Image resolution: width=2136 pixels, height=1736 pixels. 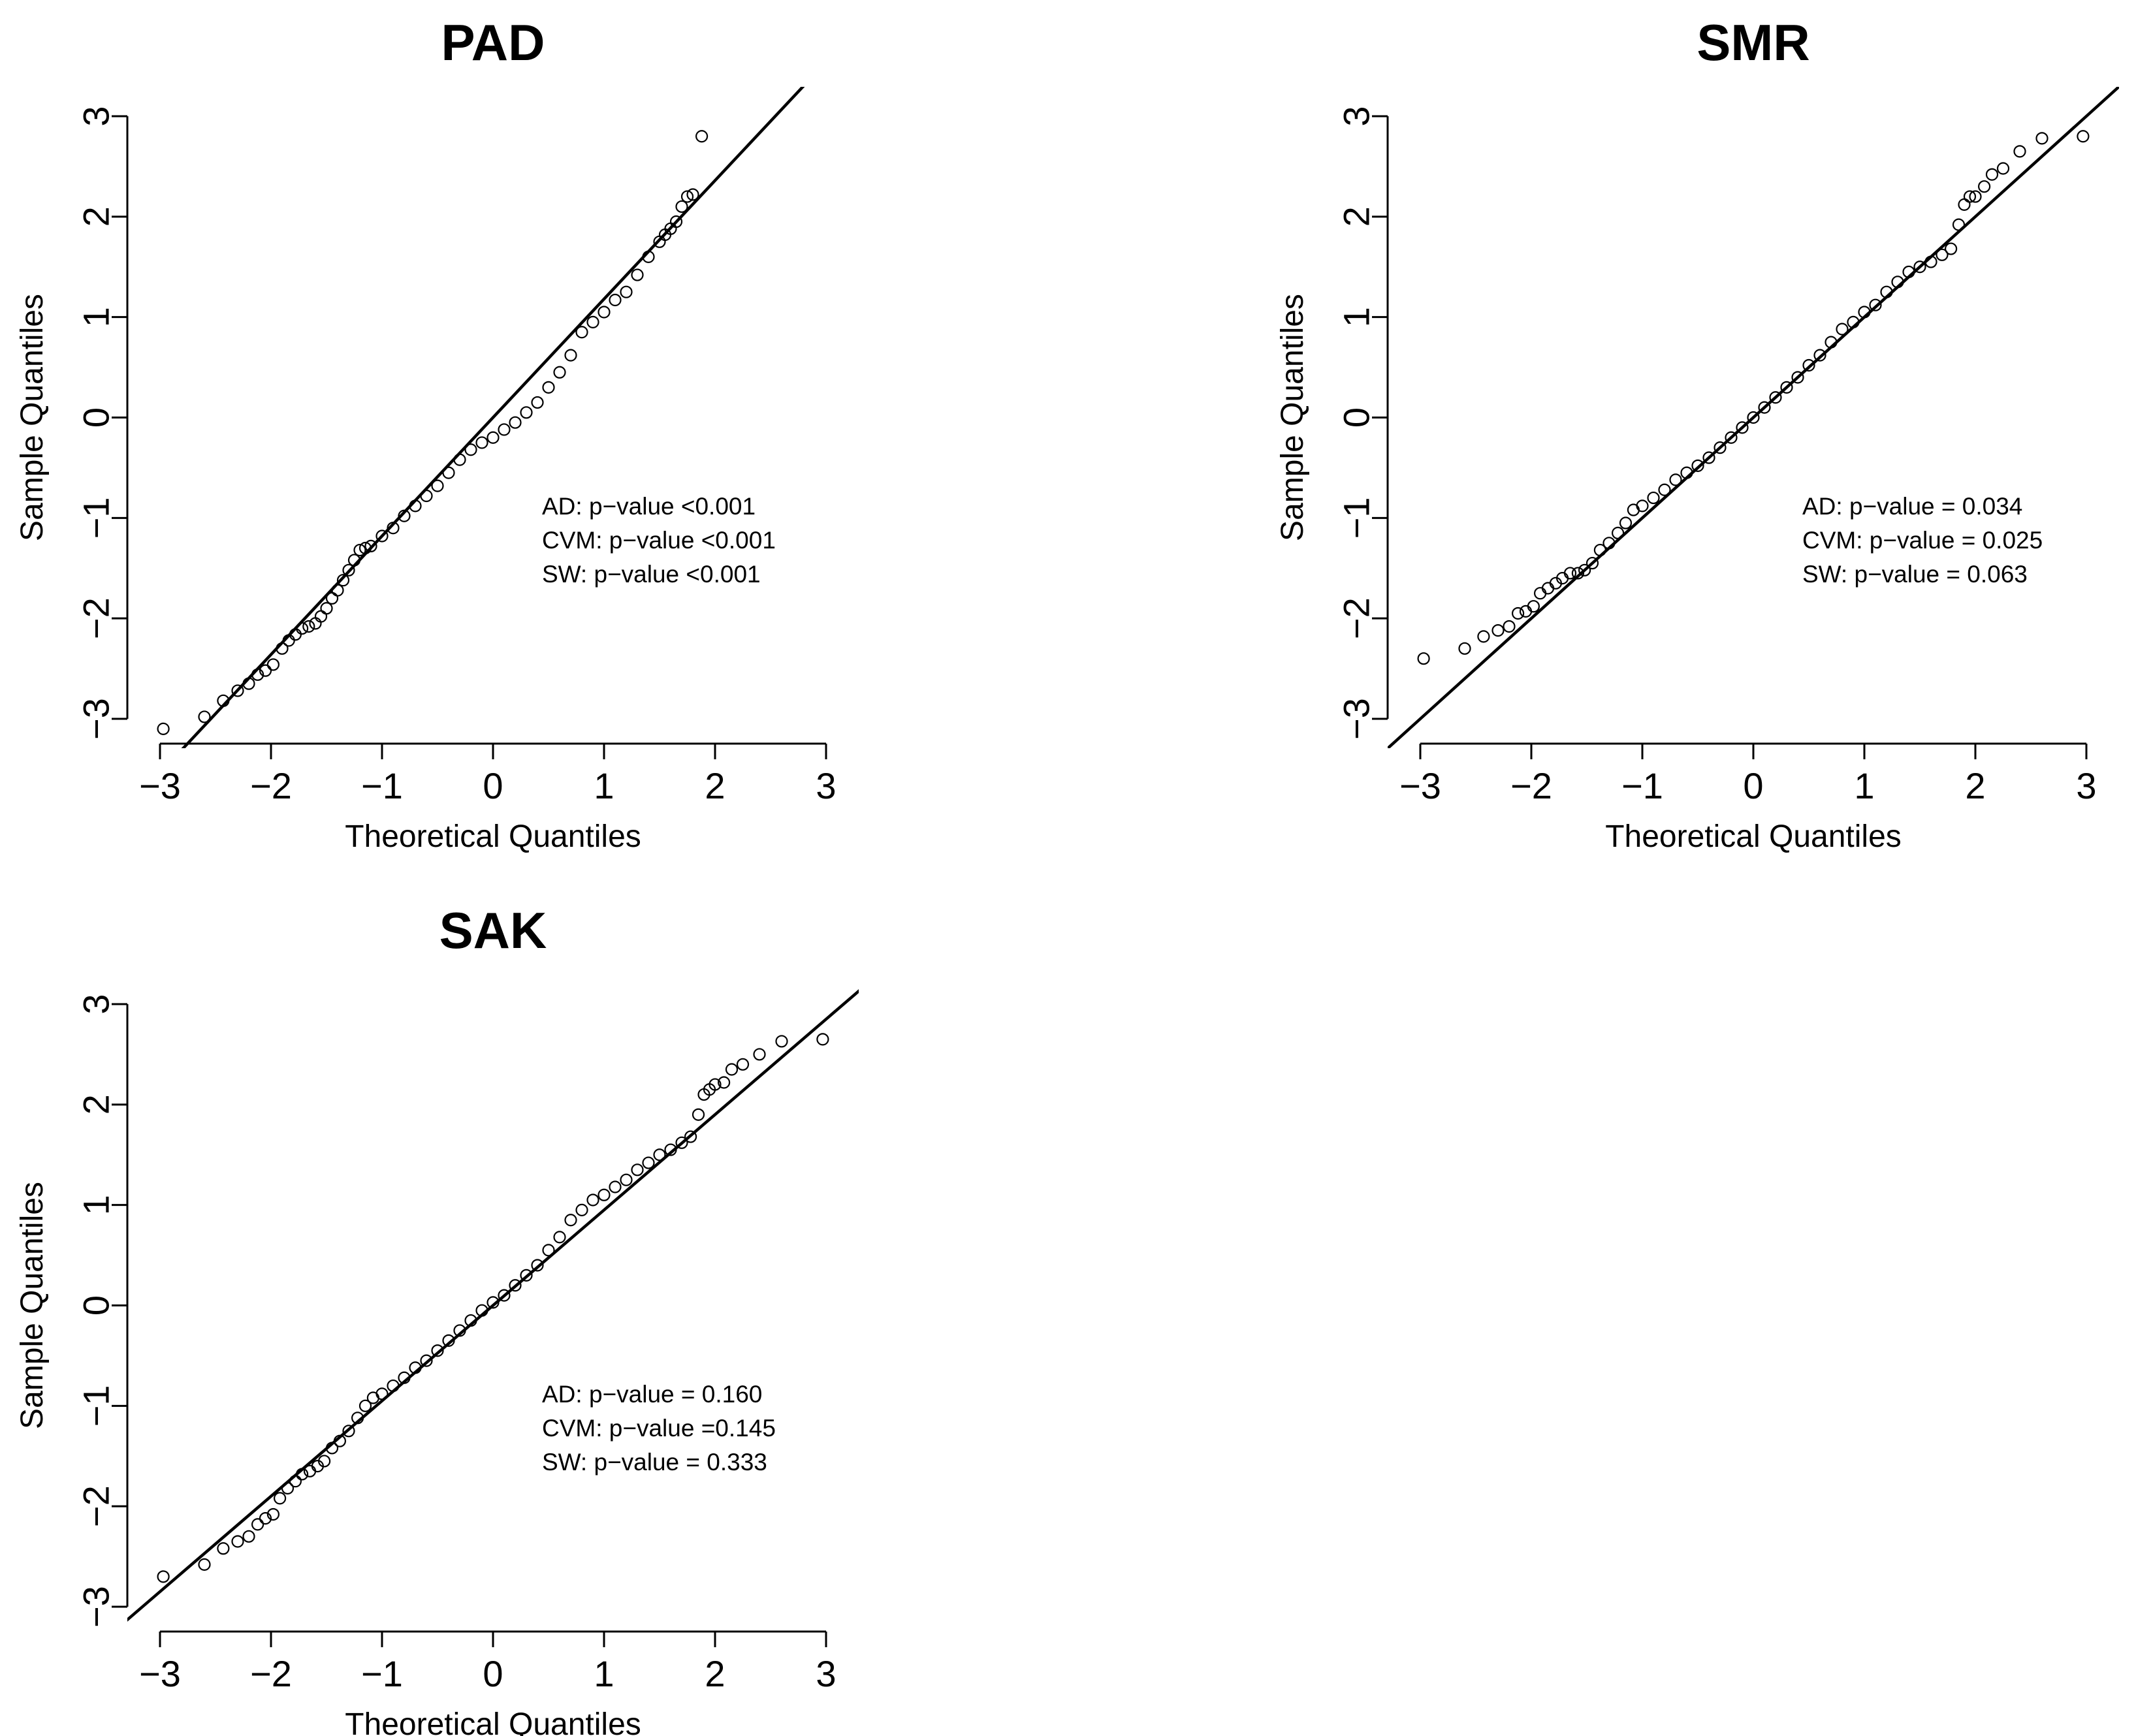 What do you see at coordinates (96, 1104) in the screenshot?
I see `y-tick-label: 2` at bounding box center [96, 1104].